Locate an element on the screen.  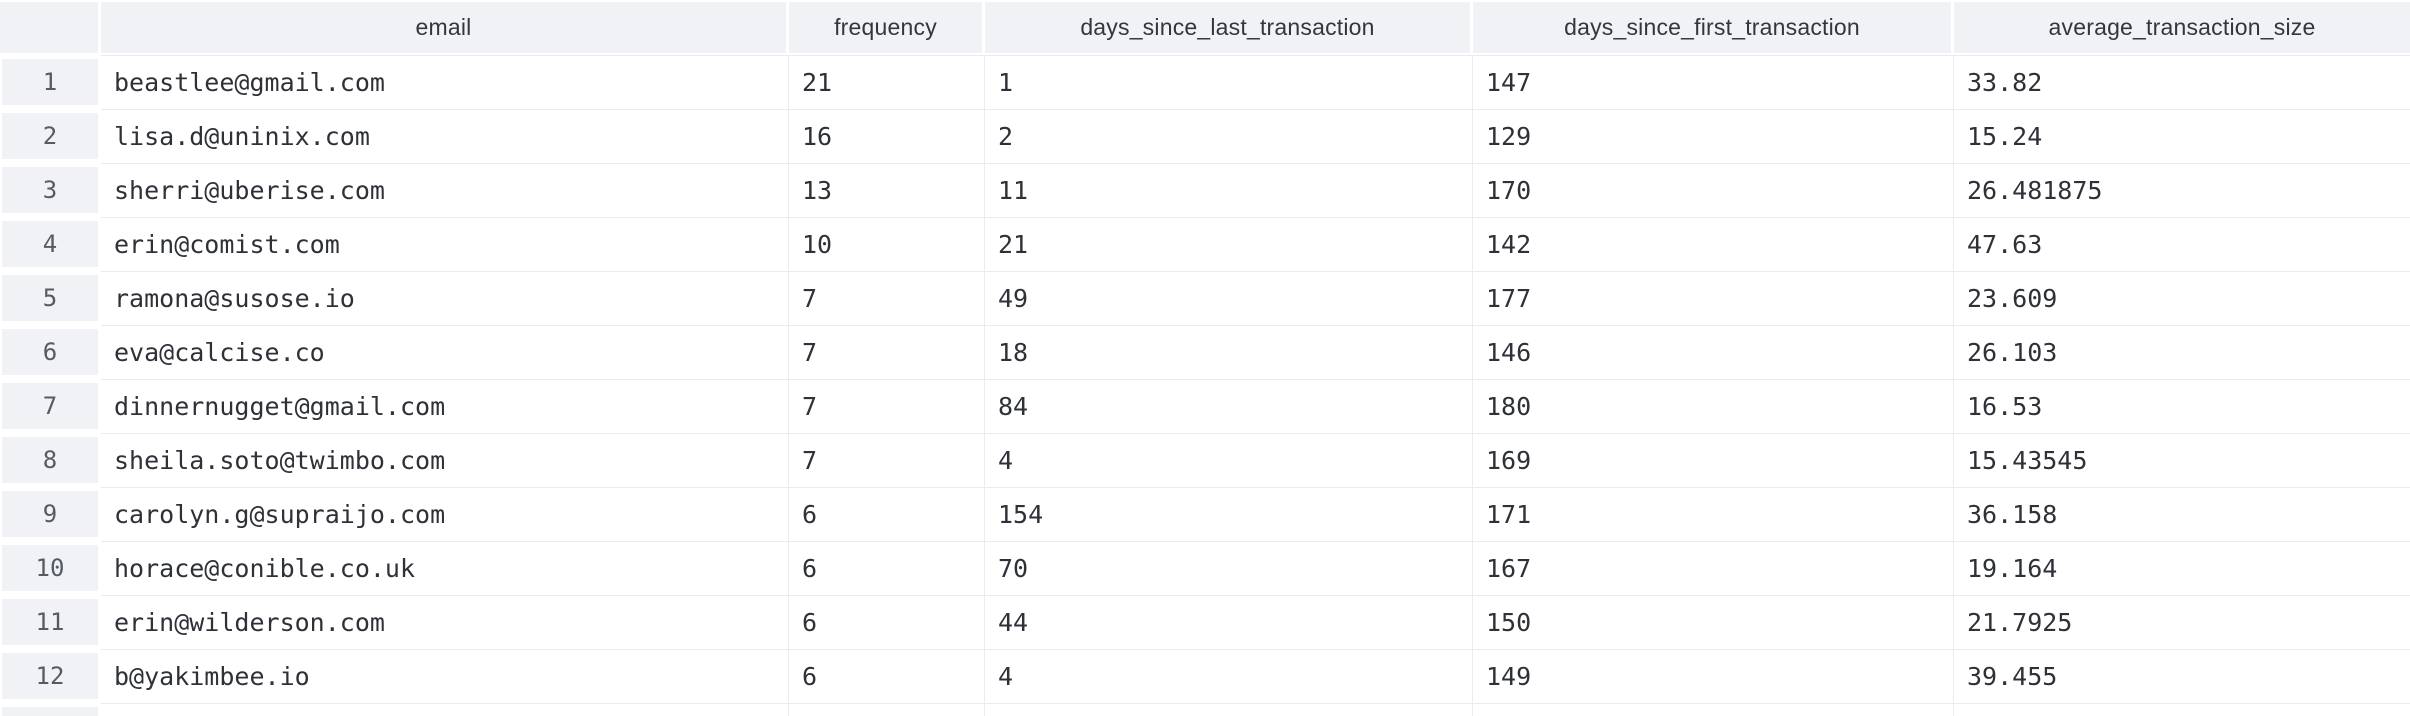
table-row: 9 carolyn.g@supraijo.com 6 154 171 36.158 is located at coordinates (1205, 514).